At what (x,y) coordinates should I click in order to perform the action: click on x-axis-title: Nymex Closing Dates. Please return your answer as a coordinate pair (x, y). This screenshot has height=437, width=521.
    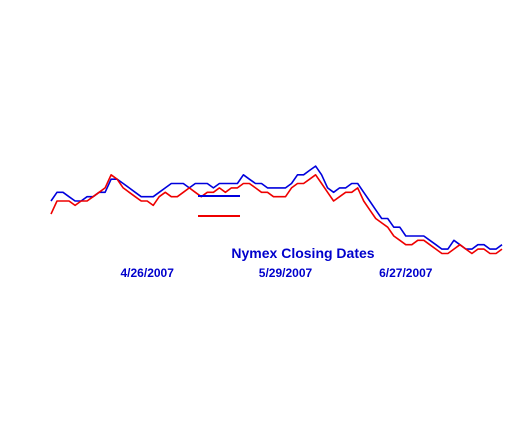
    Looking at the image, I should click on (302, 253).